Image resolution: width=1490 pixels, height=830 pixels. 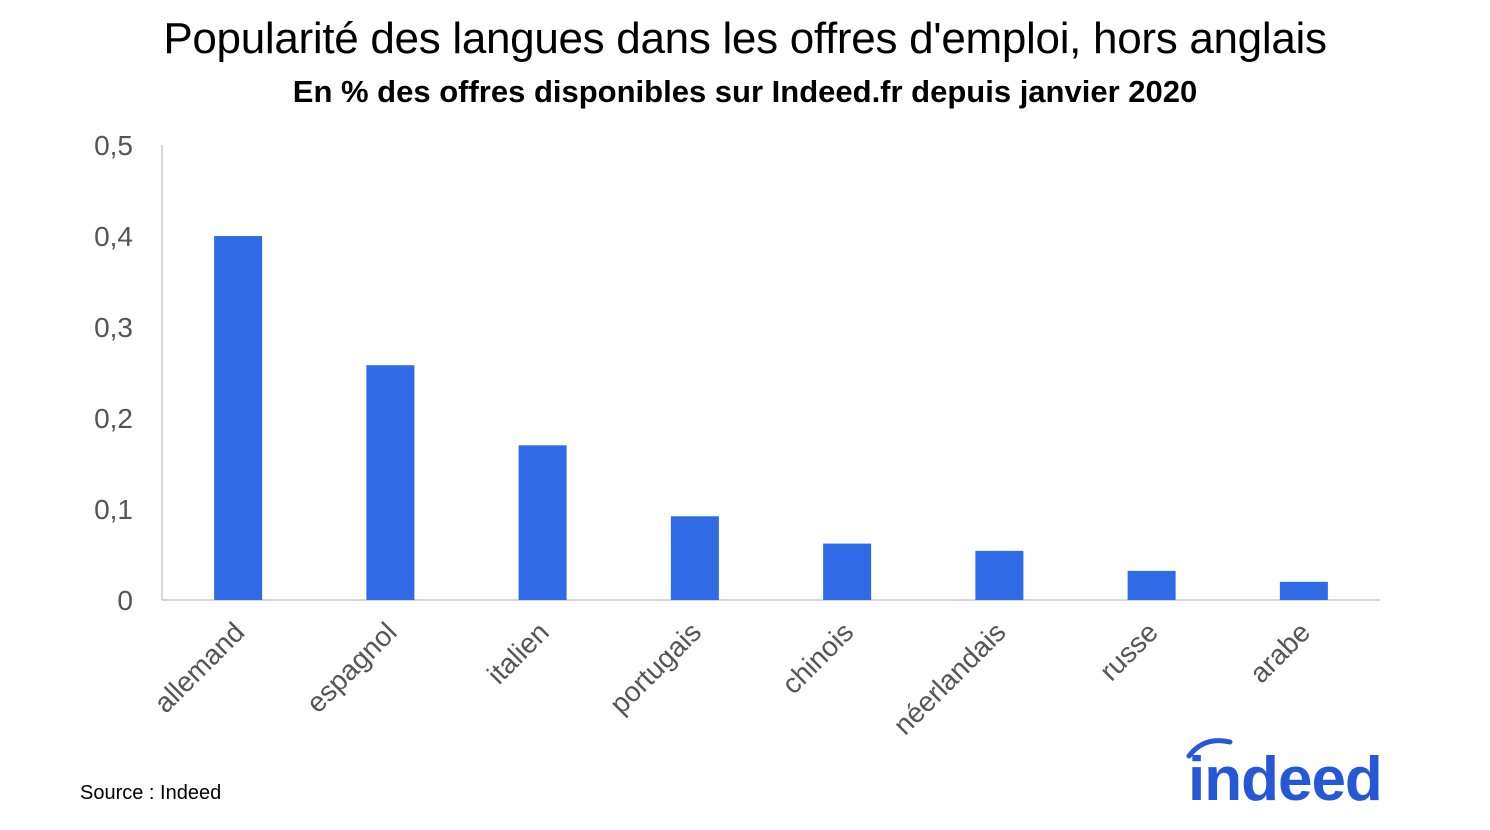 What do you see at coordinates (125, 600) in the screenshot?
I see `y-tick-label: 0` at bounding box center [125, 600].